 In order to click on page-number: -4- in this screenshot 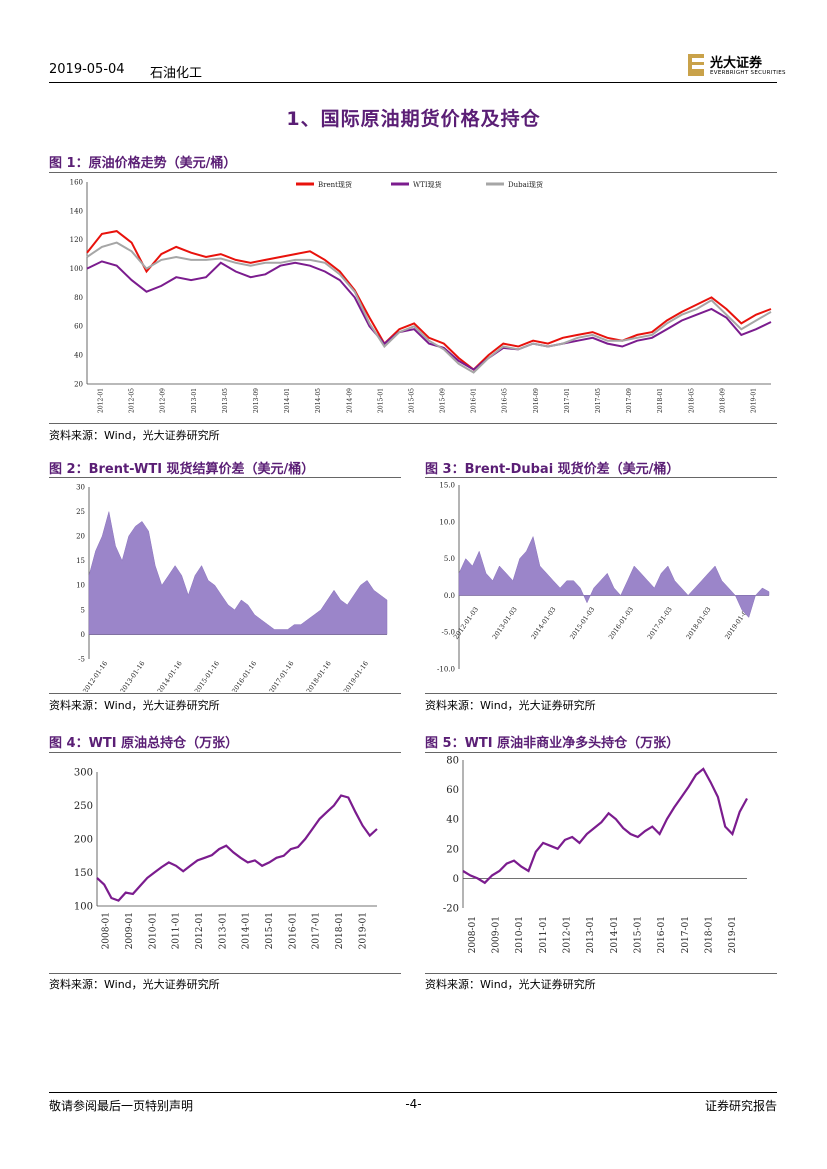, I will do `click(413, 1104)`.